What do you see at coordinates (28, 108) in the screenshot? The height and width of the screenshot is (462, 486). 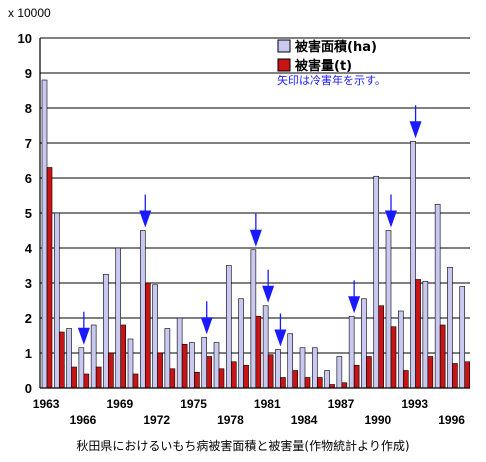 I see `y-tick-label: 8` at bounding box center [28, 108].